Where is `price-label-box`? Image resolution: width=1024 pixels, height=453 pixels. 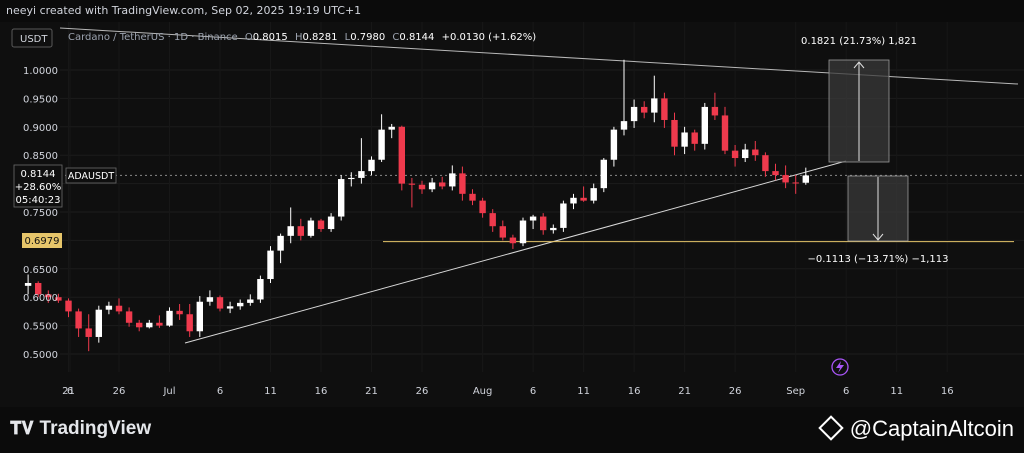 price-label-box is located at coordinates (38, 186).